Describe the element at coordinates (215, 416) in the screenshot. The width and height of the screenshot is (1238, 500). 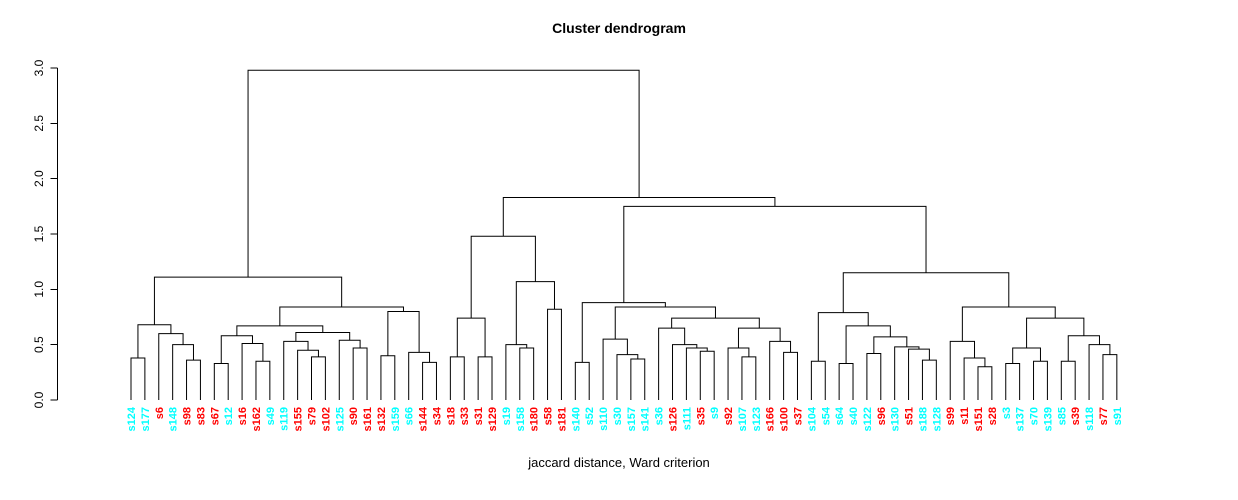
I see `leaf-label: s67` at that location.